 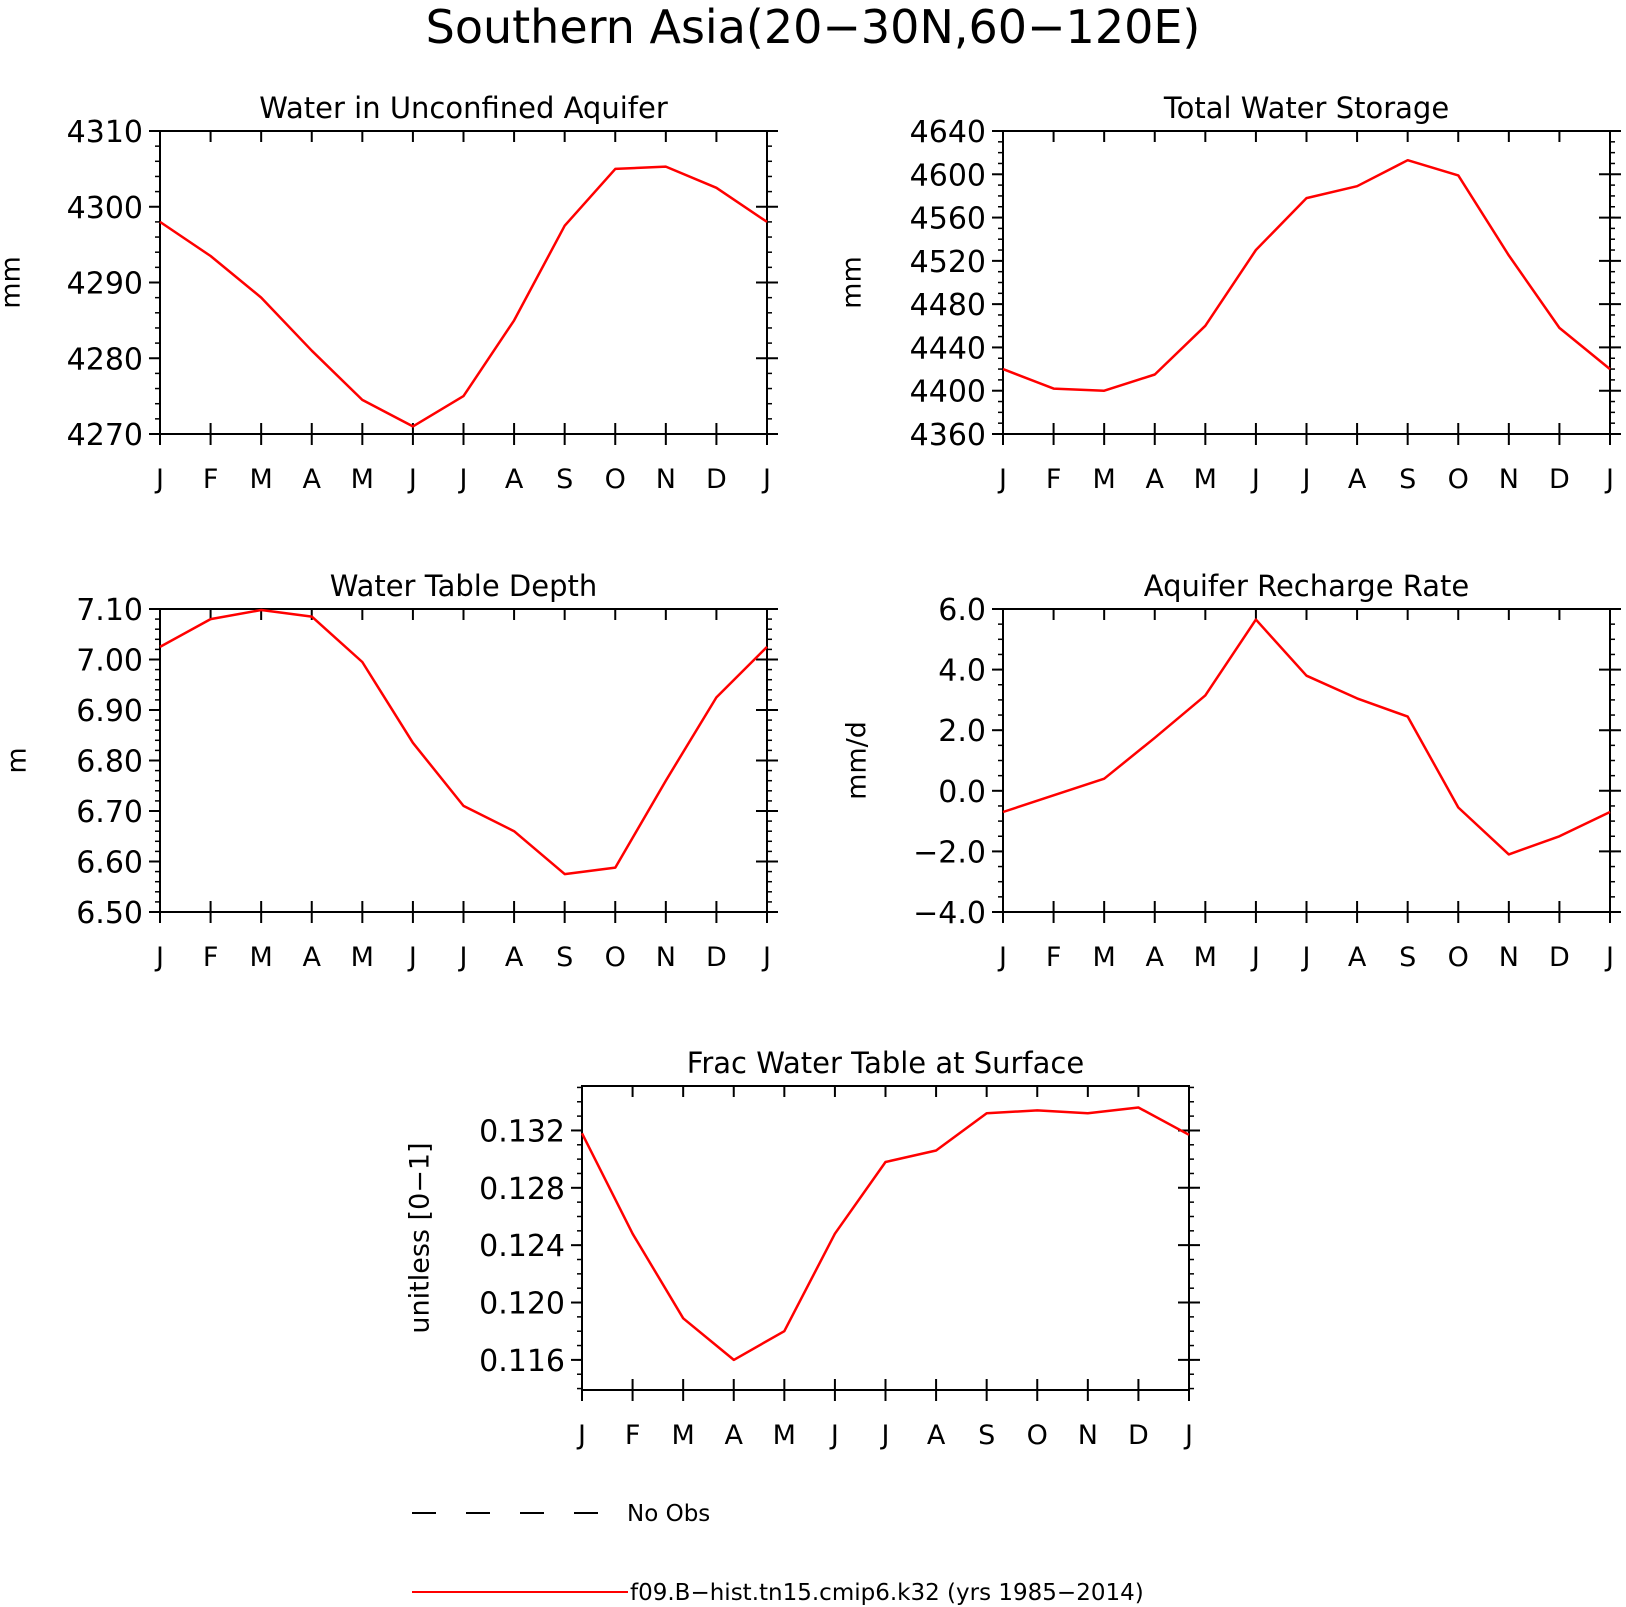 What do you see at coordinates (522, 1246) in the screenshot?
I see `y-tick-label: 0.124` at bounding box center [522, 1246].